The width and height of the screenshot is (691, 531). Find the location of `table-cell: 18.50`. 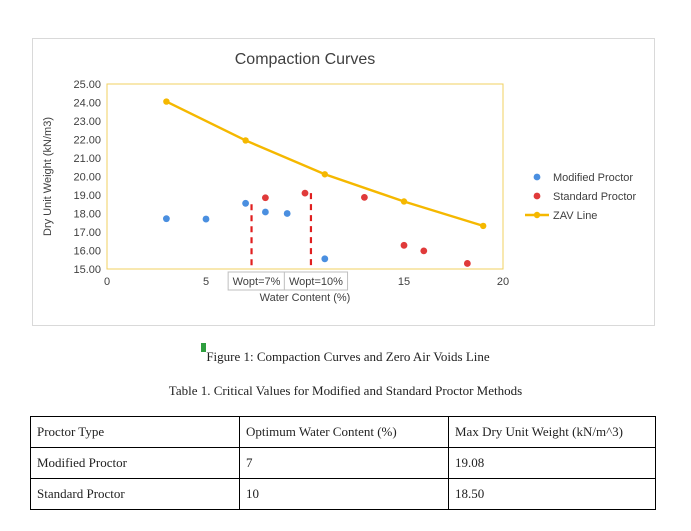

table-cell: 18.50 is located at coordinates (552, 494).